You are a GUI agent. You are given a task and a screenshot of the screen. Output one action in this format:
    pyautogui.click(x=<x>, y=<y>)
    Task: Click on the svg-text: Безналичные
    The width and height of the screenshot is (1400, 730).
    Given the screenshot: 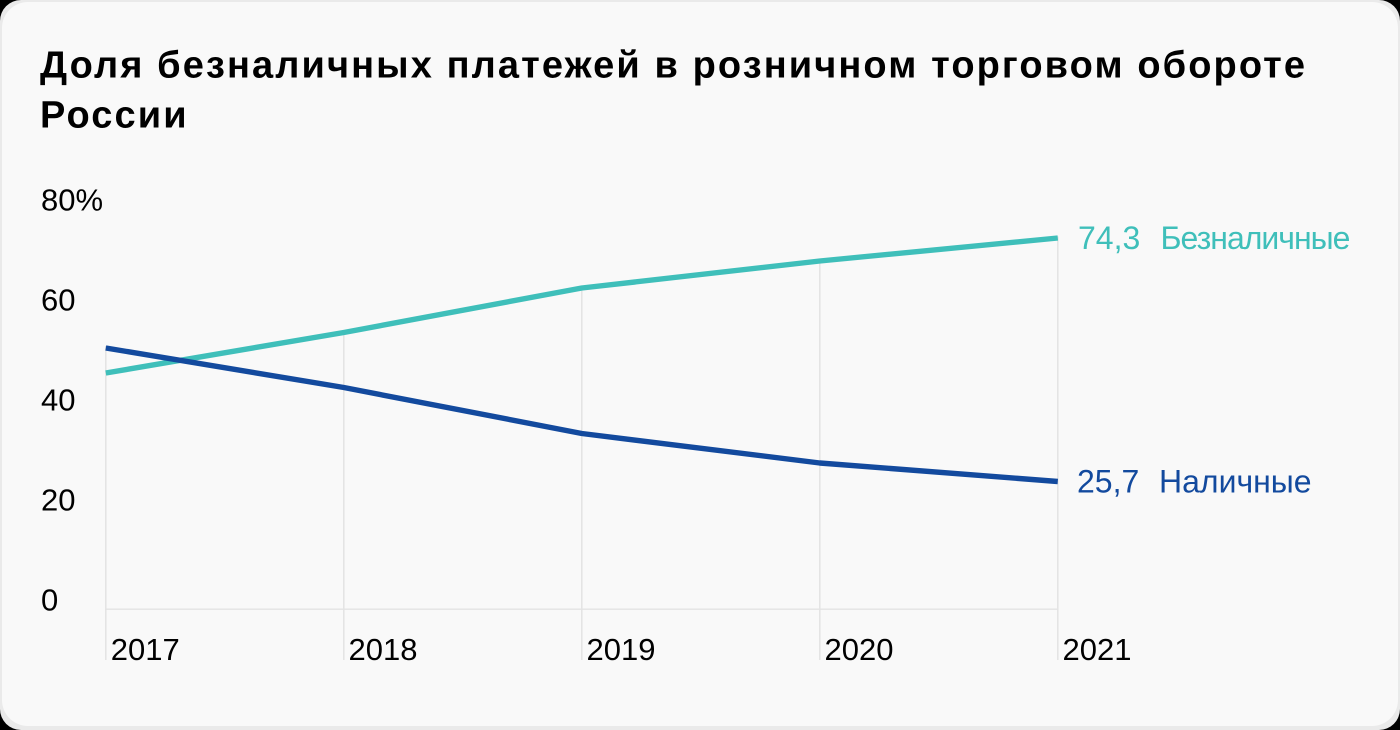 What is the action you would take?
    pyautogui.click(x=1255, y=238)
    